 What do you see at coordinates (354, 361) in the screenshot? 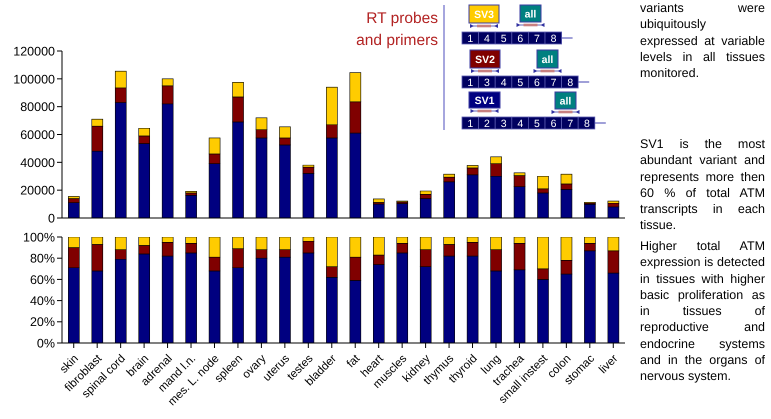
I see `x-tick-label: fat` at bounding box center [354, 361].